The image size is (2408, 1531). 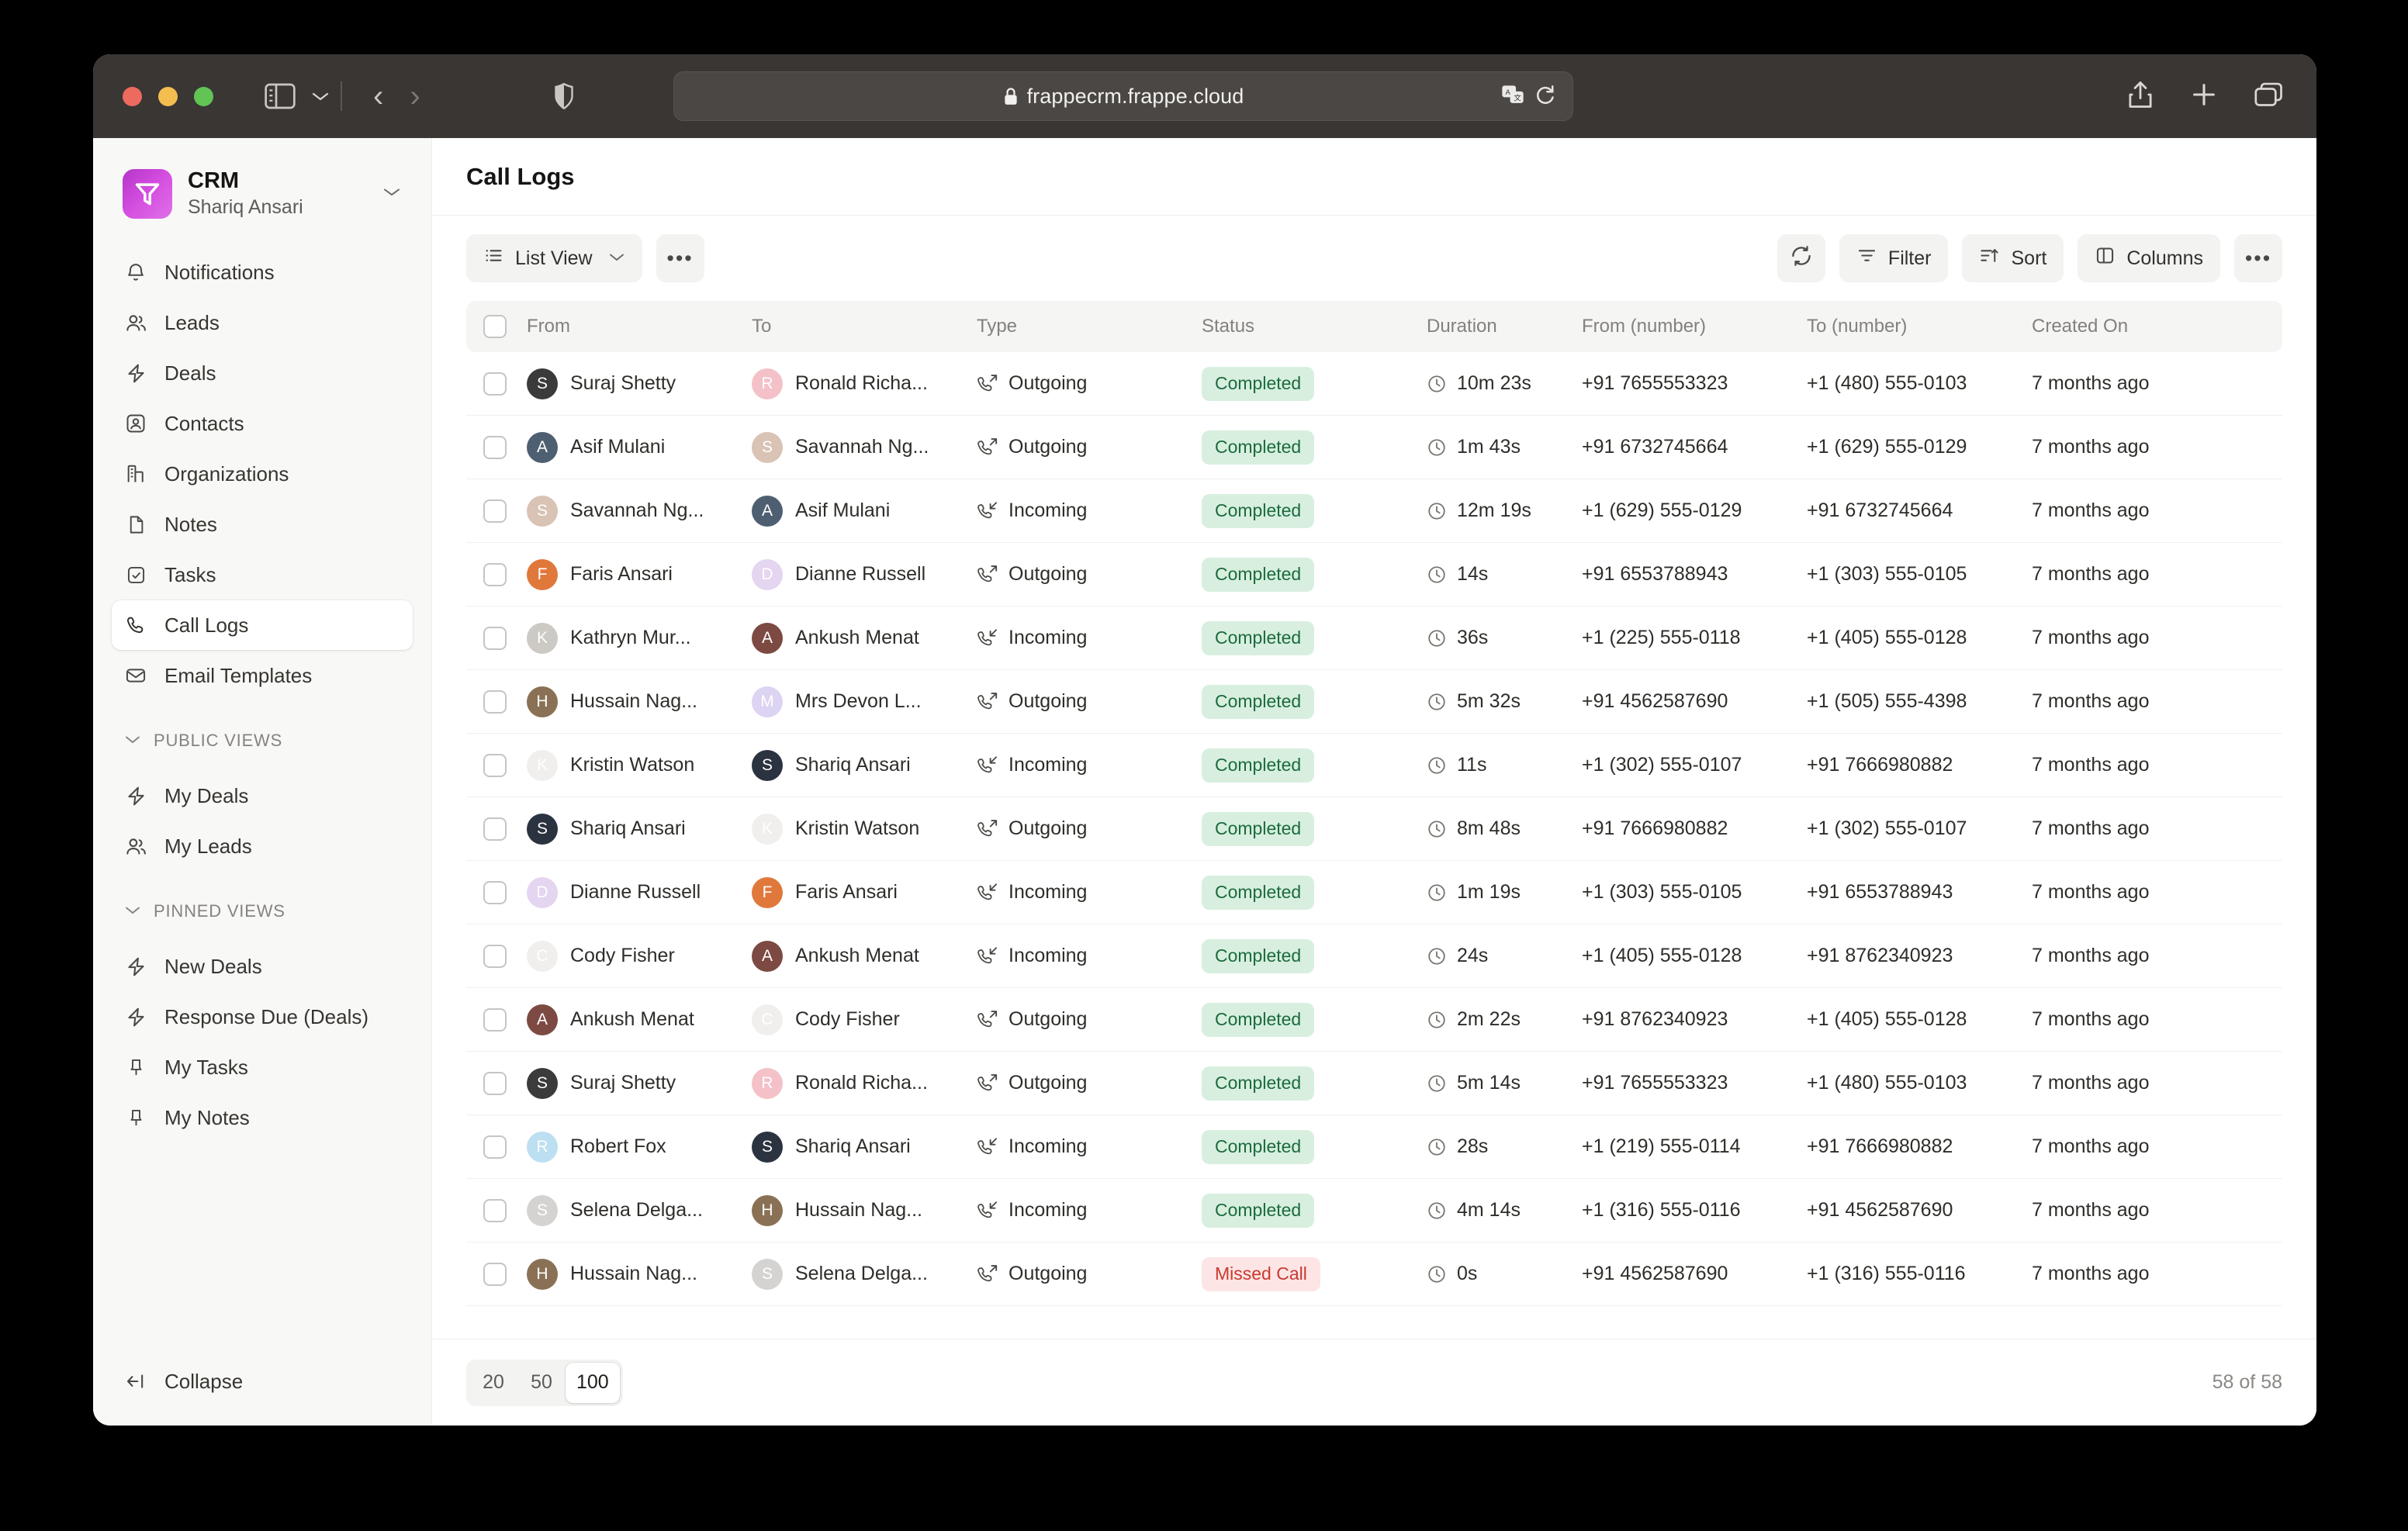 I want to click on address-bar: frappecrm.frappe.cloud A 文, so click(x=1123, y=96).